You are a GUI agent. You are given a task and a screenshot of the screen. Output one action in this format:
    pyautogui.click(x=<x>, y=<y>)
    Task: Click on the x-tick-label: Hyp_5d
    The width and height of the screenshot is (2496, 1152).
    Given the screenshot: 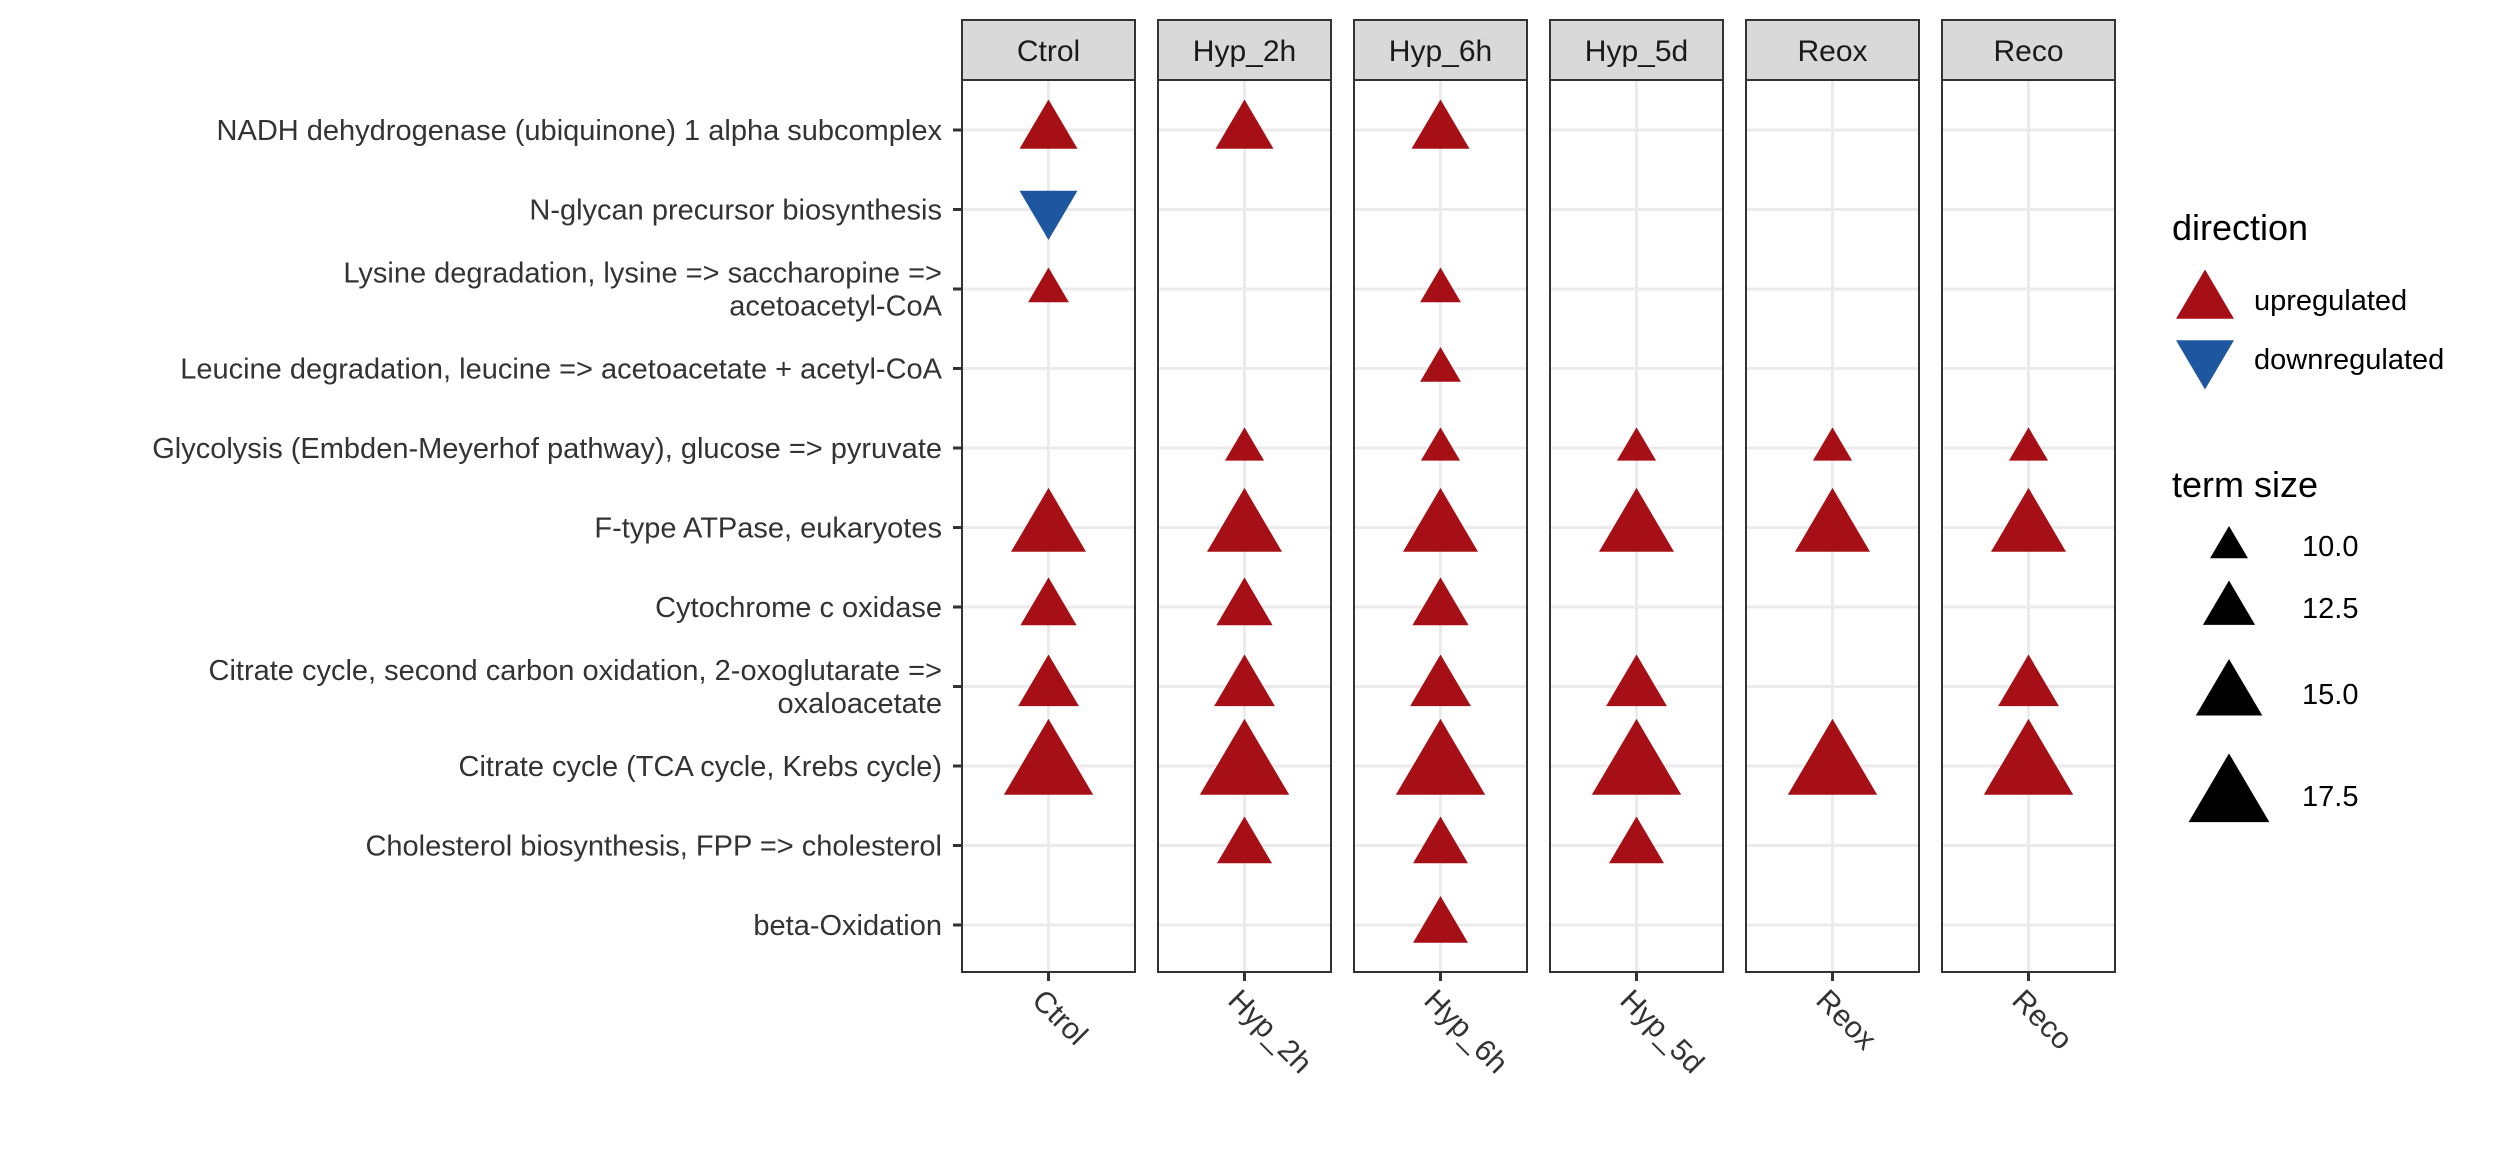 What is the action you would take?
    pyautogui.click(x=1662, y=1032)
    